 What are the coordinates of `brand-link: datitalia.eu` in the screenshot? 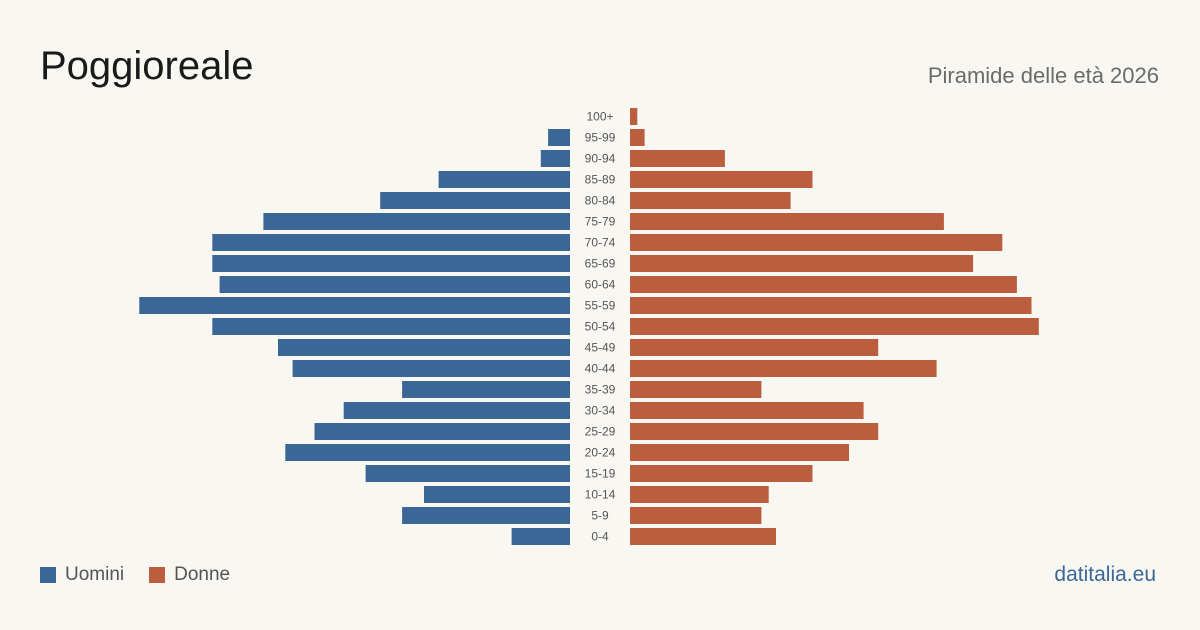 It's located at (1105, 574).